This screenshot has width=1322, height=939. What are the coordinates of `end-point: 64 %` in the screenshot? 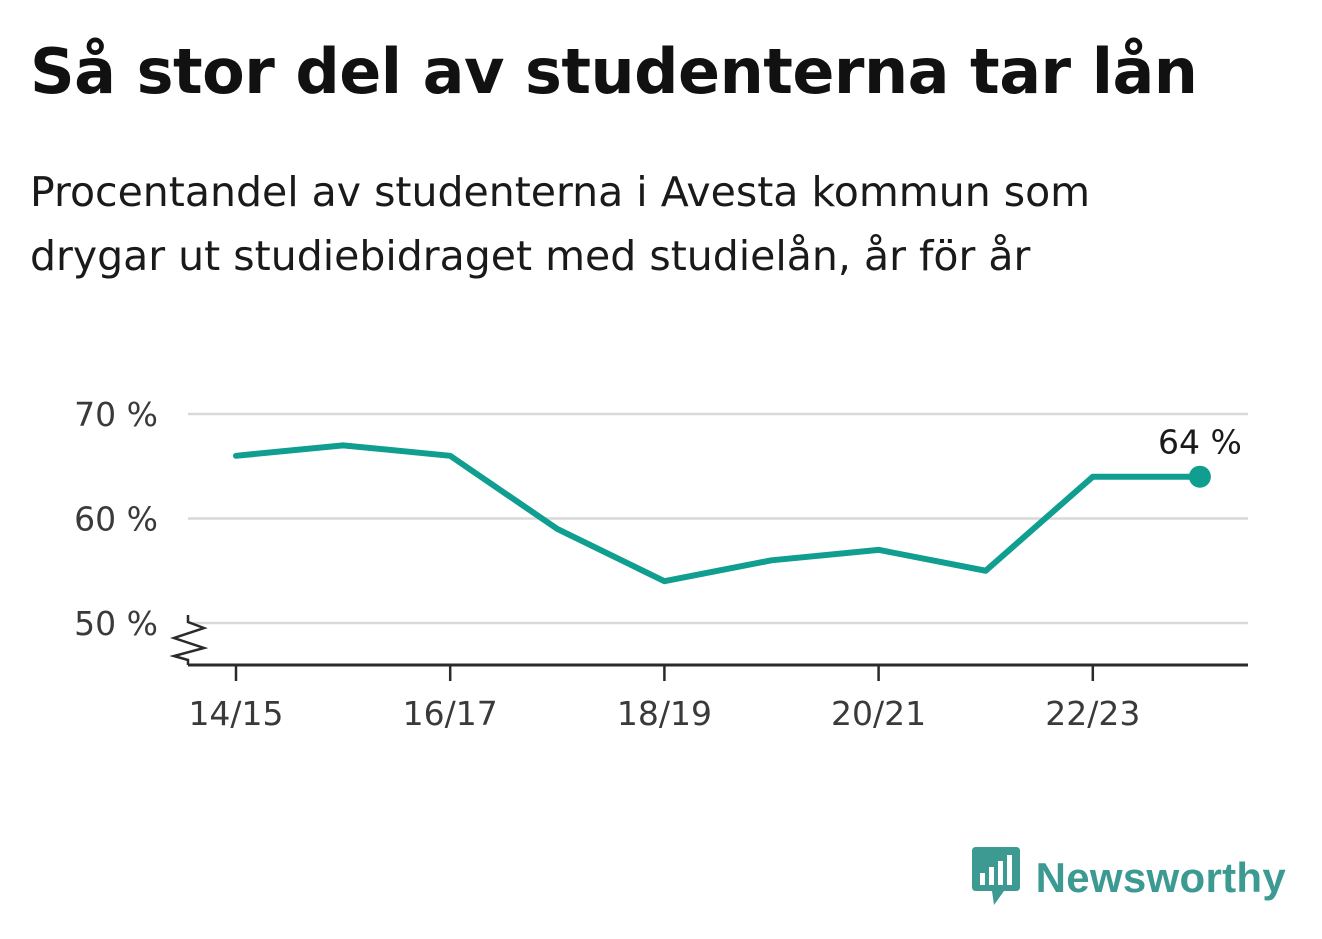 It's located at (1200, 455).